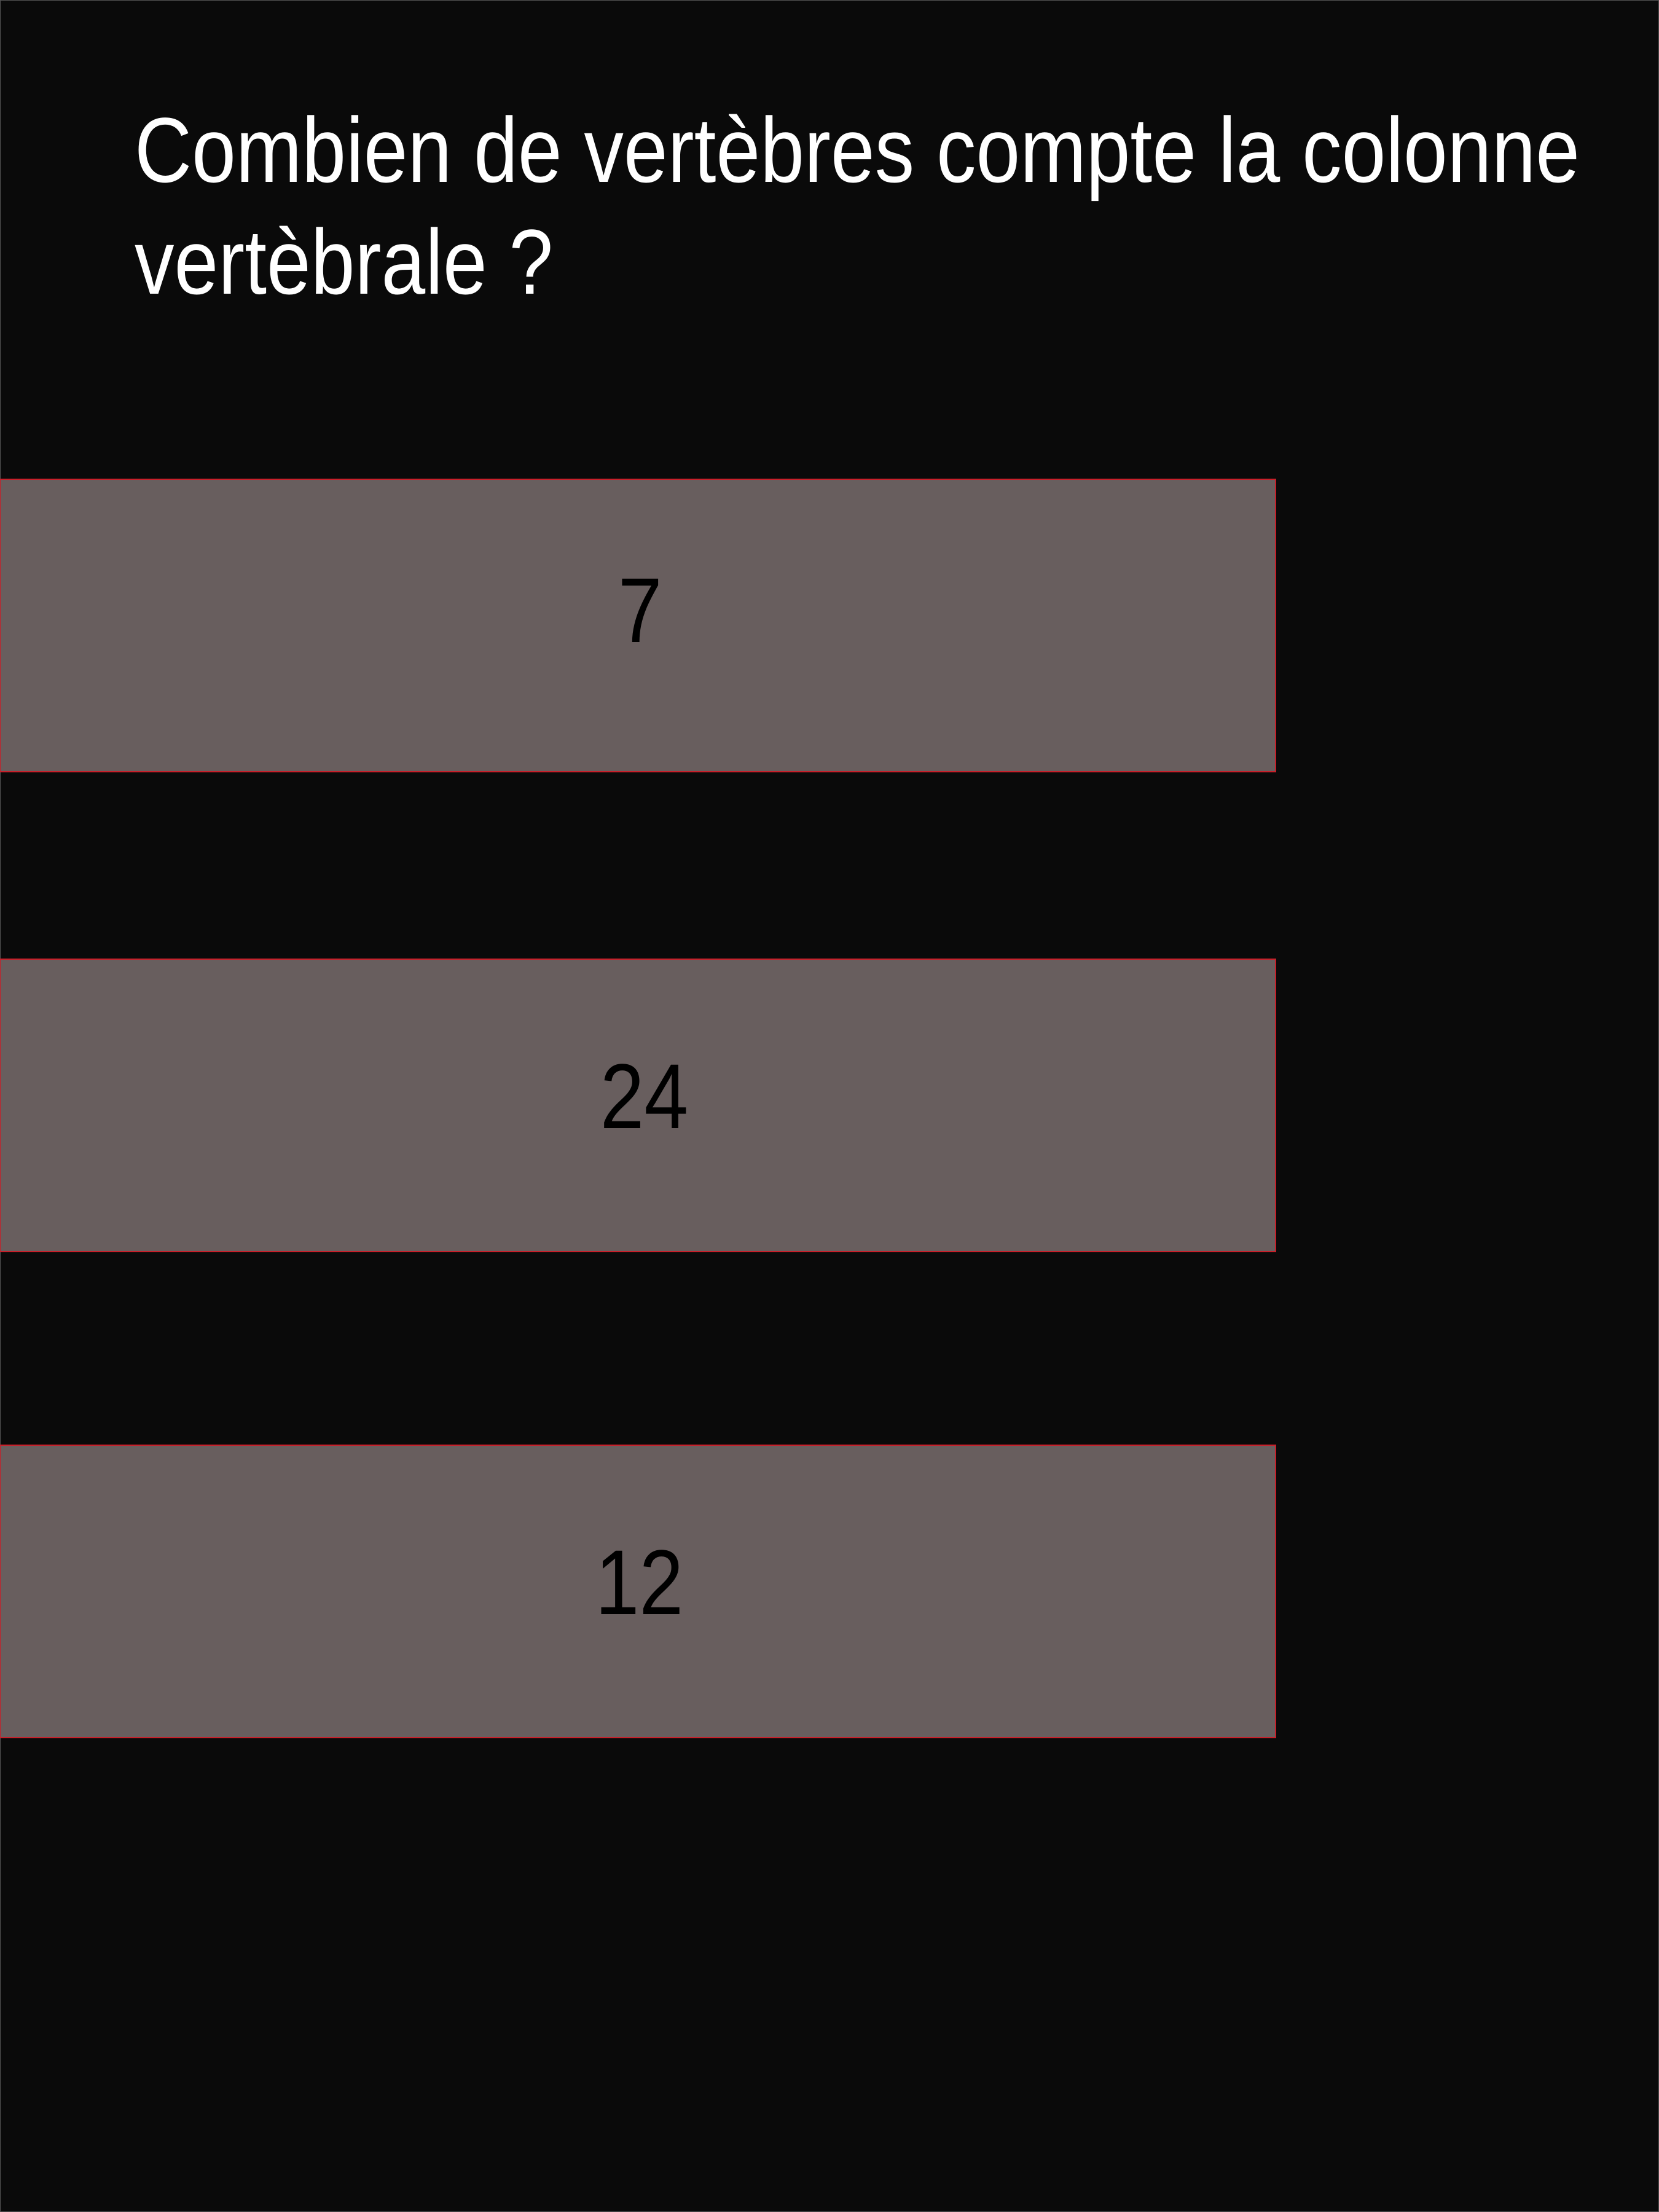 The image size is (1659, 2212). What do you see at coordinates (639, 1582) in the screenshot?
I see `answer-label: 12` at bounding box center [639, 1582].